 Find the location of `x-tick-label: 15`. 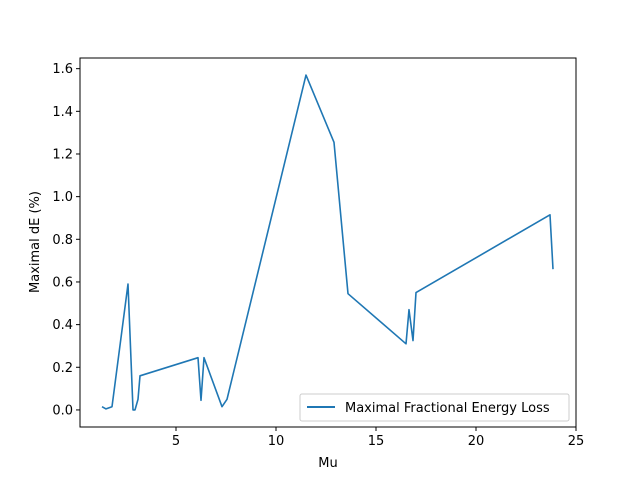

x-tick-label: 15 is located at coordinates (376, 441).